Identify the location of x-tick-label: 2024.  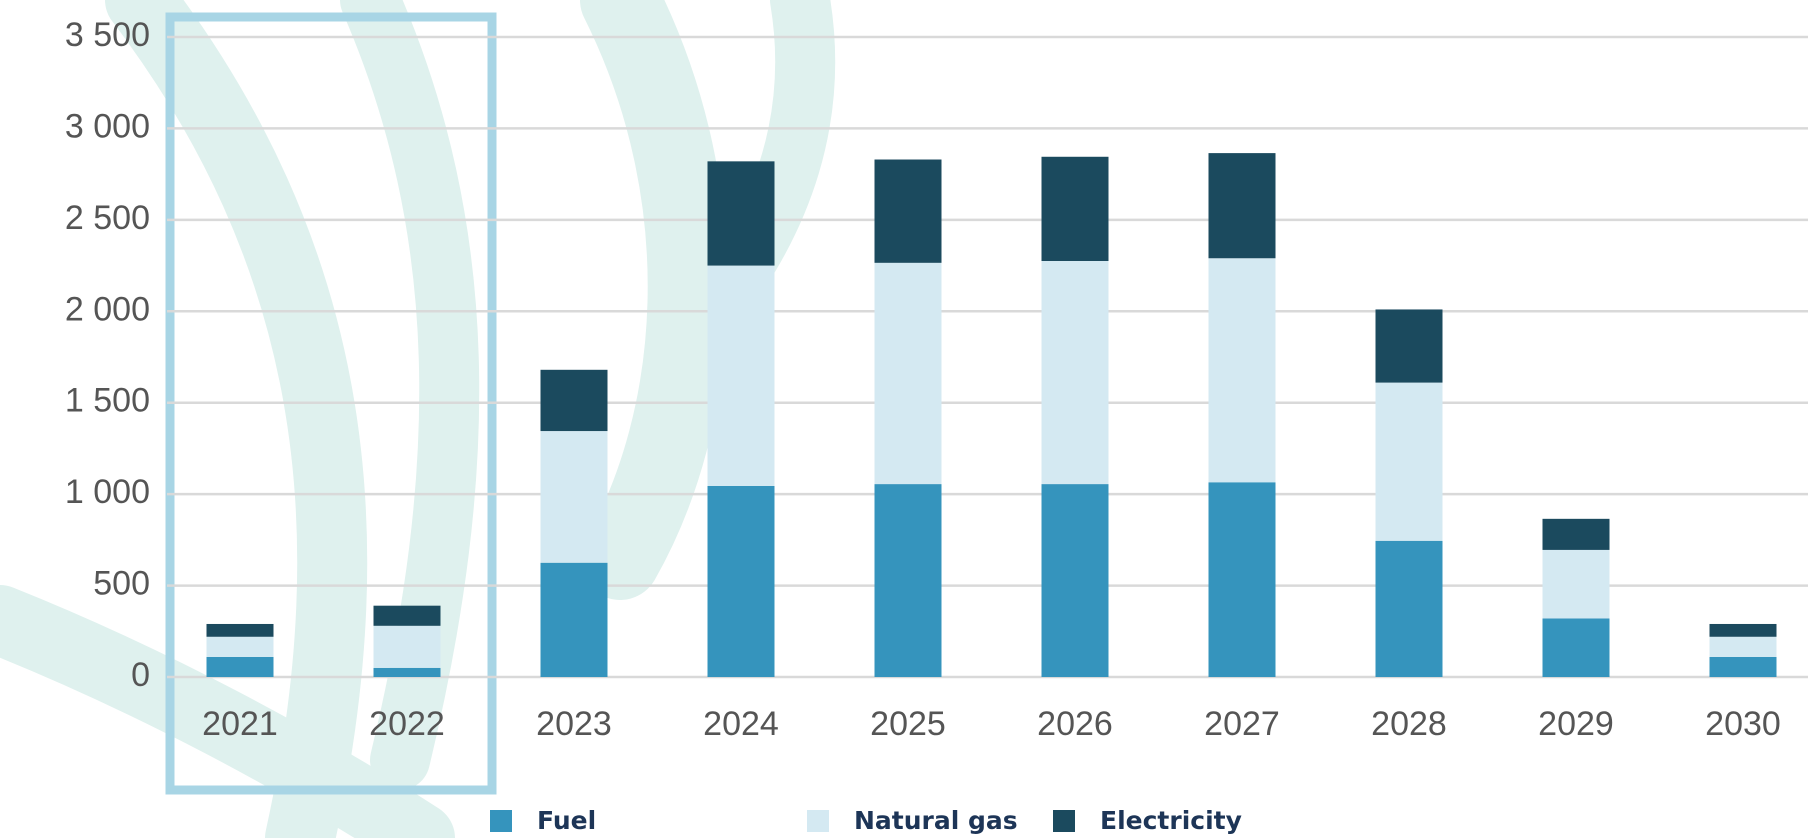
(741, 724).